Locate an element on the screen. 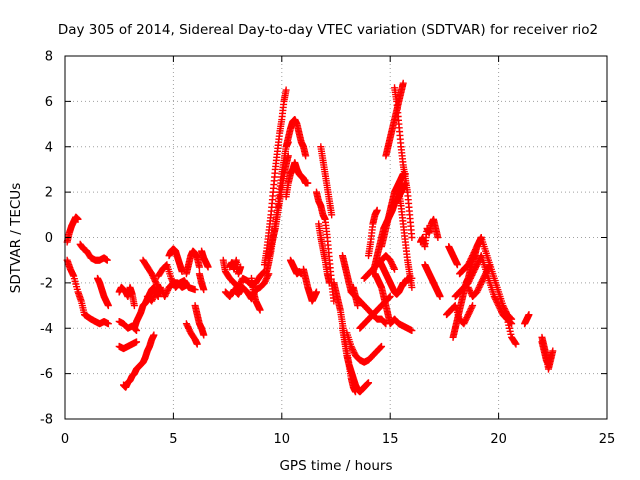  data-series-s23 is located at coordinates (275, 177).